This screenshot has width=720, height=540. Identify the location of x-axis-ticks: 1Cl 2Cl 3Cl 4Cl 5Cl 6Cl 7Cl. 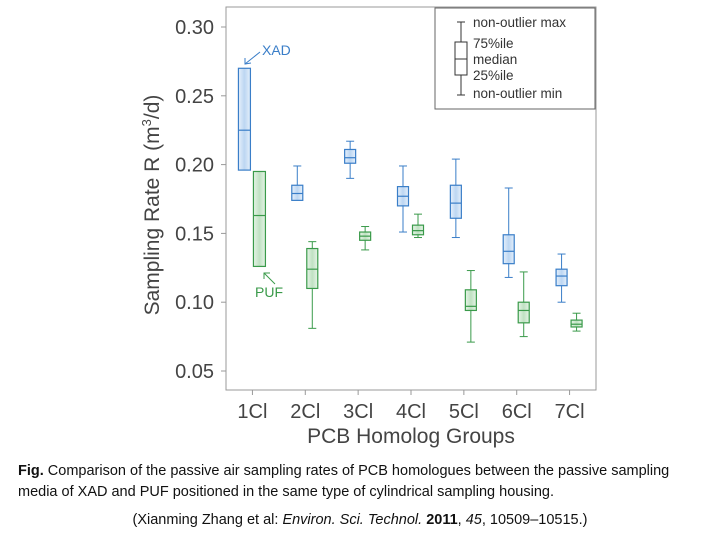
(411, 406).